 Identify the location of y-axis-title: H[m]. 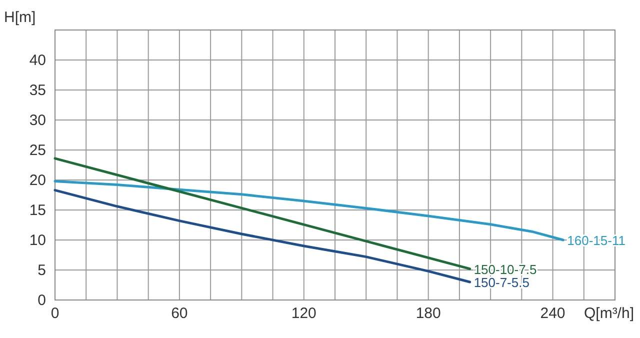
(20, 17).